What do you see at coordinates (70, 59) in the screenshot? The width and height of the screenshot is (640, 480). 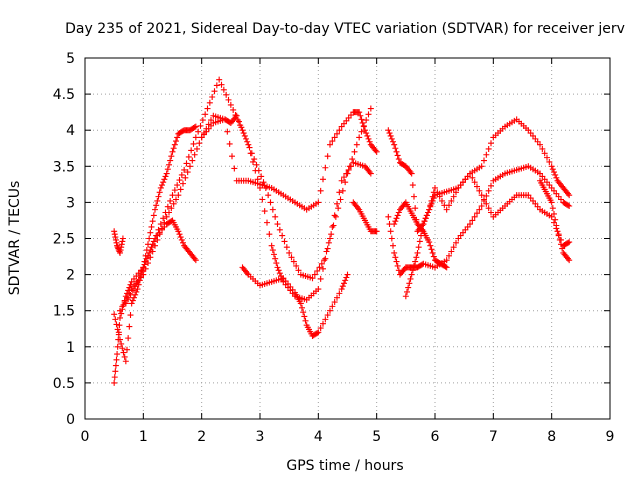 I see `y-tick-label: 5` at bounding box center [70, 59].